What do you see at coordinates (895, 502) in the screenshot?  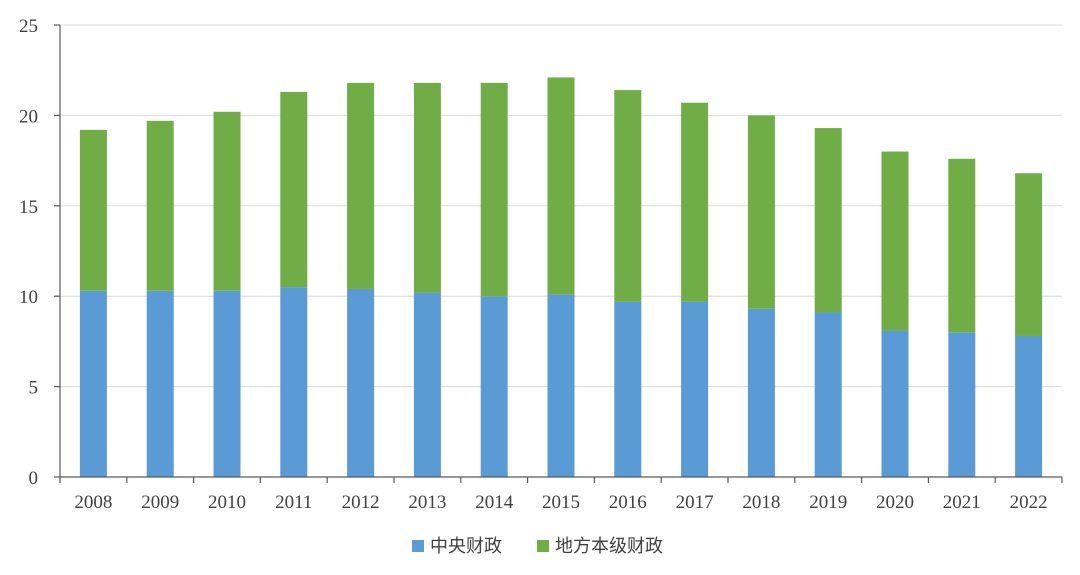 I see `x-tick-label: 2020` at bounding box center [895, 502].